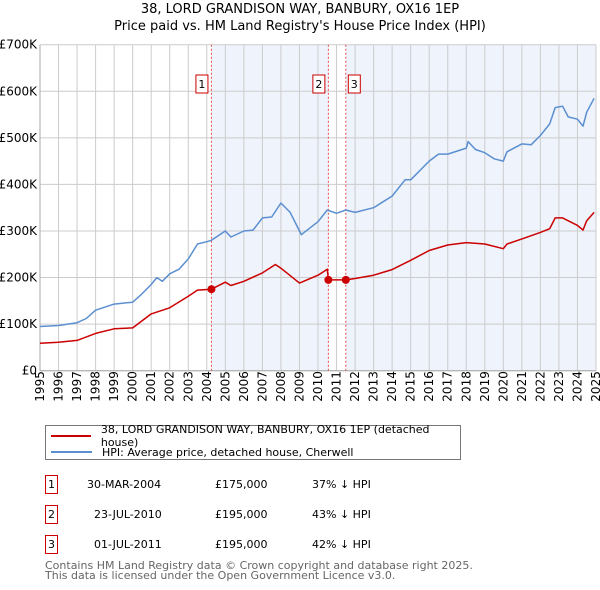 The height and width of the screenshot is (590, 600). Describe the element at coordinates (318, 386) in the screenshot. I see `x-tick-label: 2010` at that location.